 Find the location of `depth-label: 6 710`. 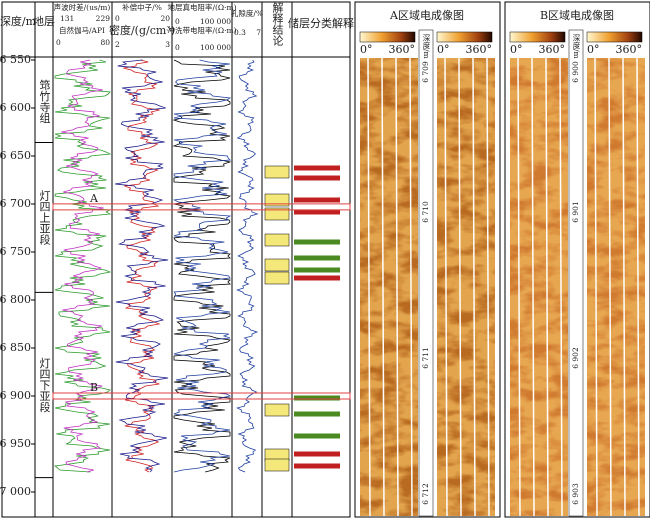

depth-label: 6 710 is located at coordinates (425, 212).